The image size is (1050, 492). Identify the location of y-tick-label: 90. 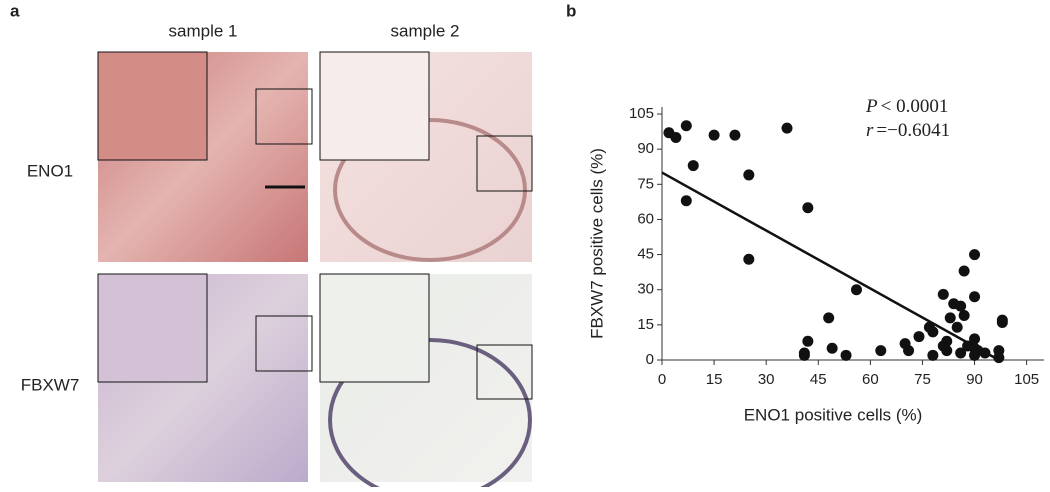
(645, 148).